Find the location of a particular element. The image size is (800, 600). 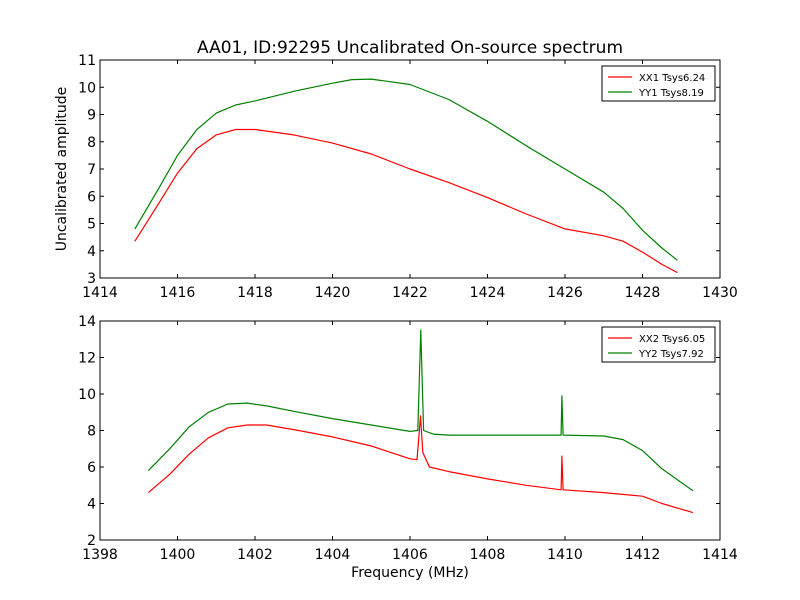

x-tick-label: 1402 is located at coordinates (255, 555).